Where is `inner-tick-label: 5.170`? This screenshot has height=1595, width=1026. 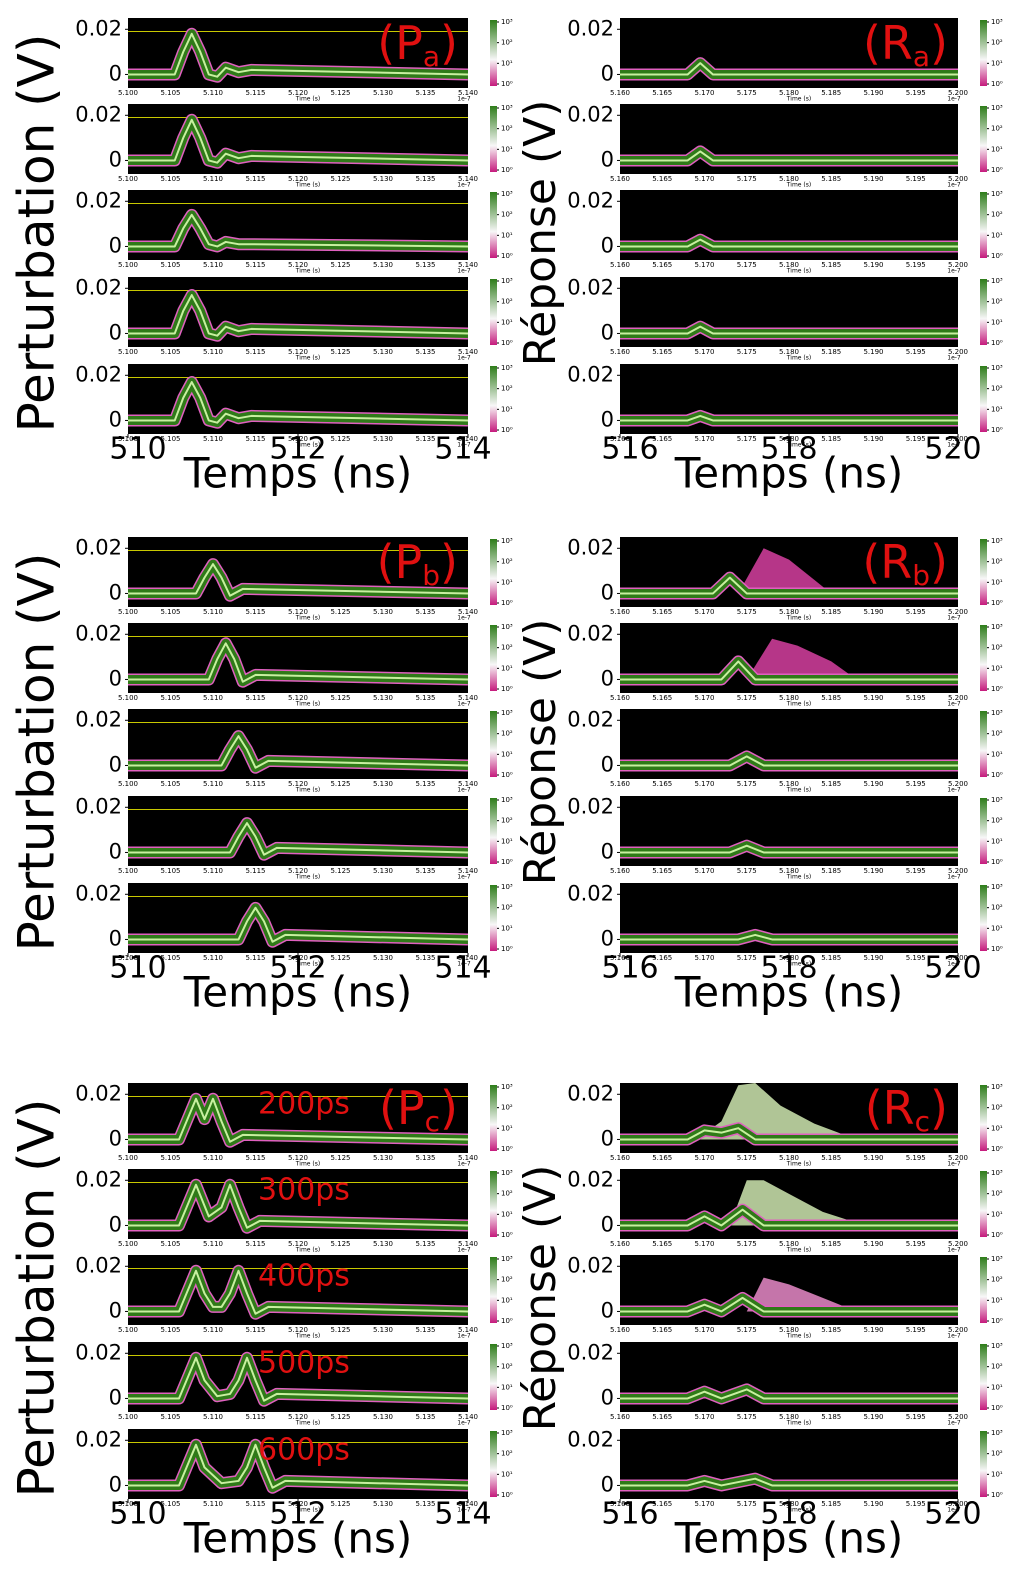 inner-tick-label: 5.170 is located at coordinates (704, 1504).